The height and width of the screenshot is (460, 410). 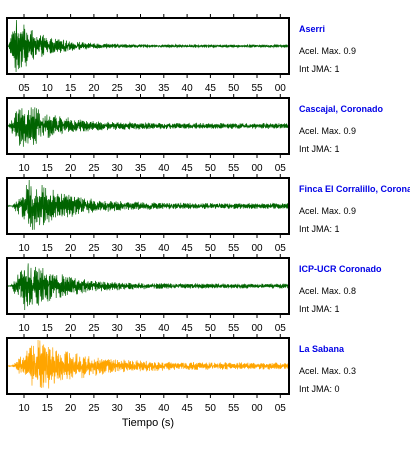 I want to click on accel-max-label: Acel. Max. 0.8, so click(x=327, y=291).